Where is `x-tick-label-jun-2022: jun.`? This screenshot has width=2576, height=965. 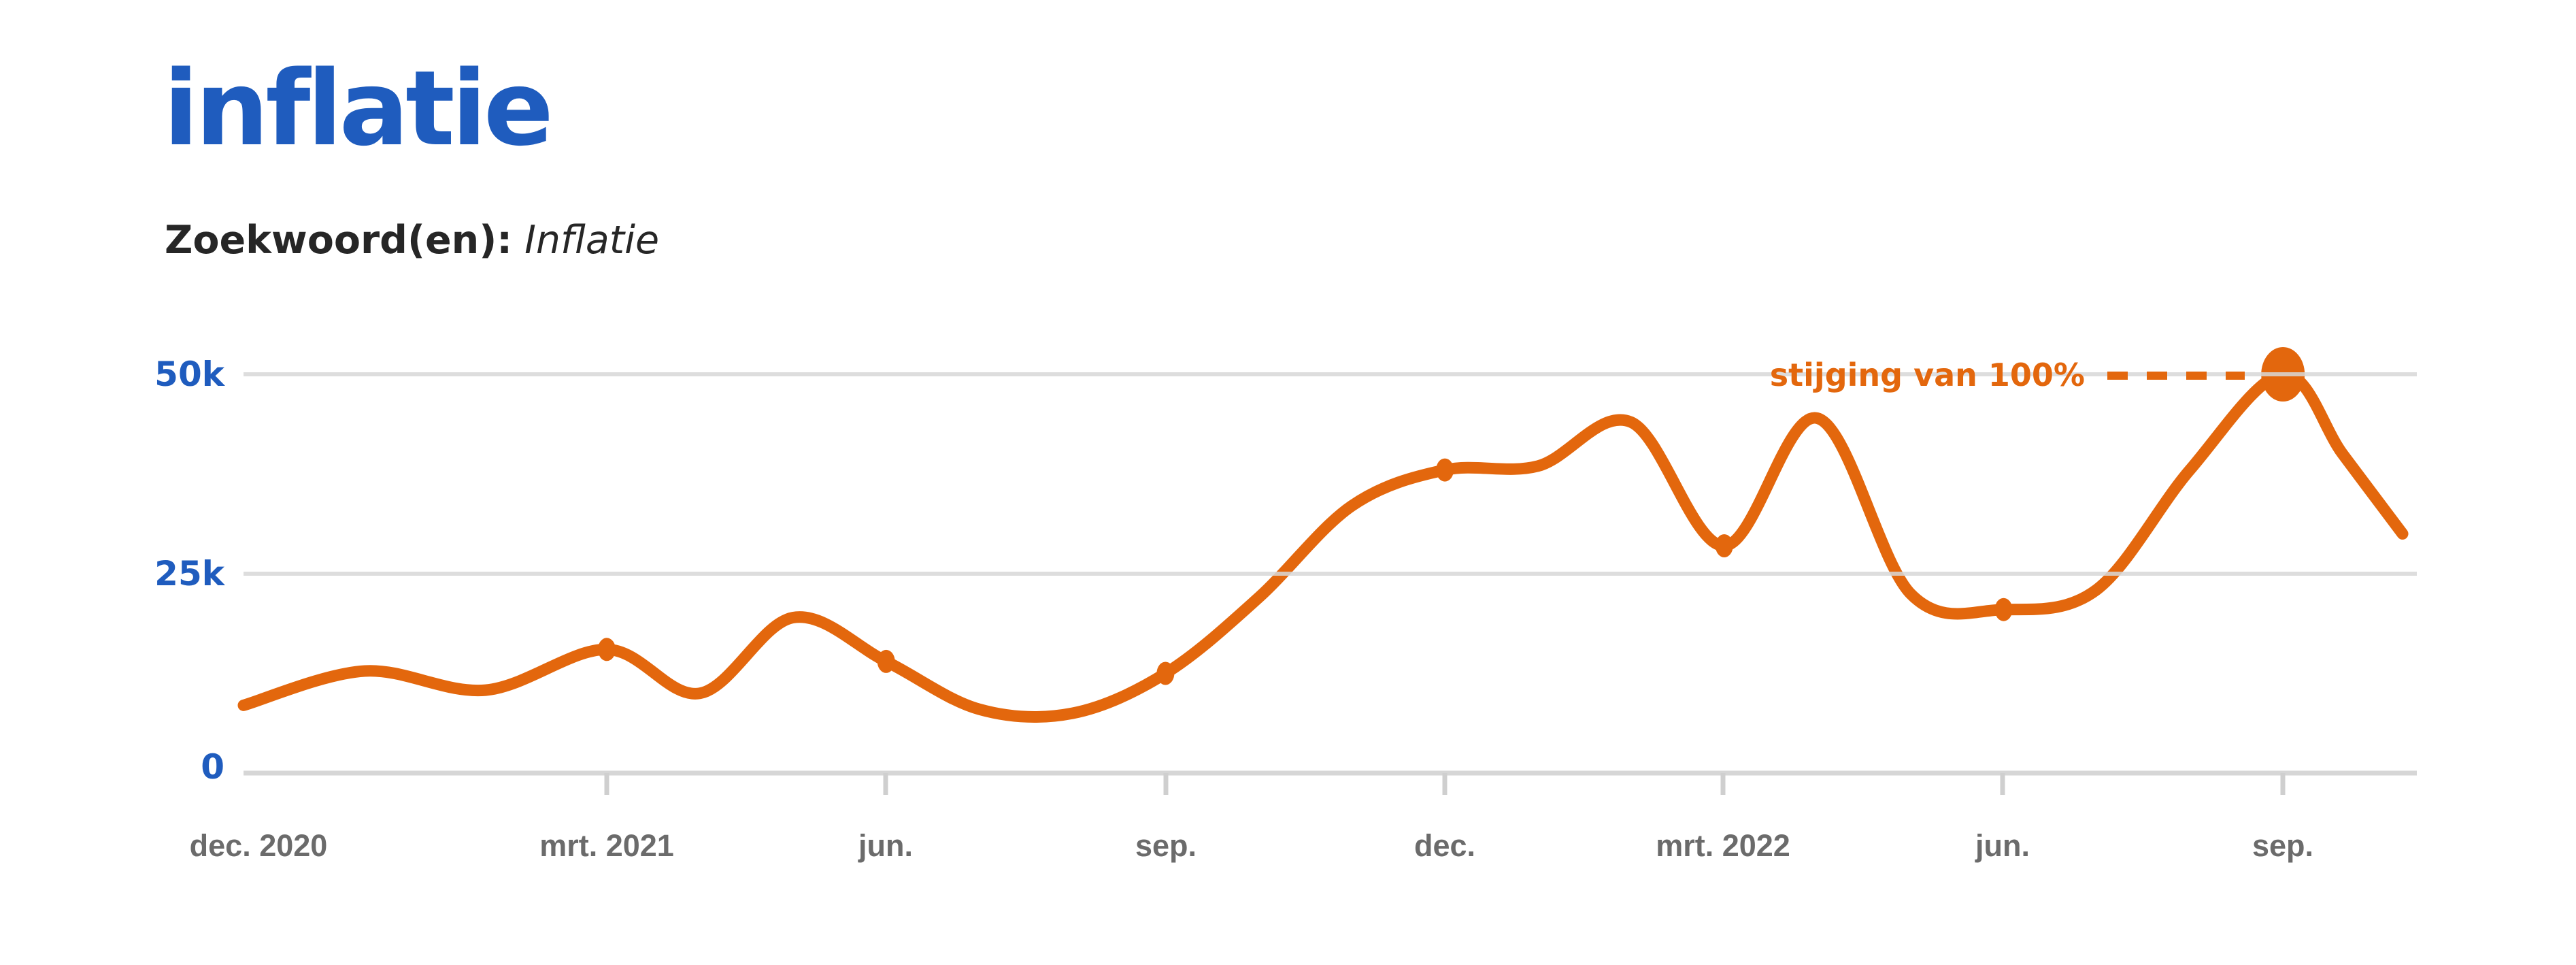 x-tick-label-jun-2022: jun. is located at coordinates (2002, 846).